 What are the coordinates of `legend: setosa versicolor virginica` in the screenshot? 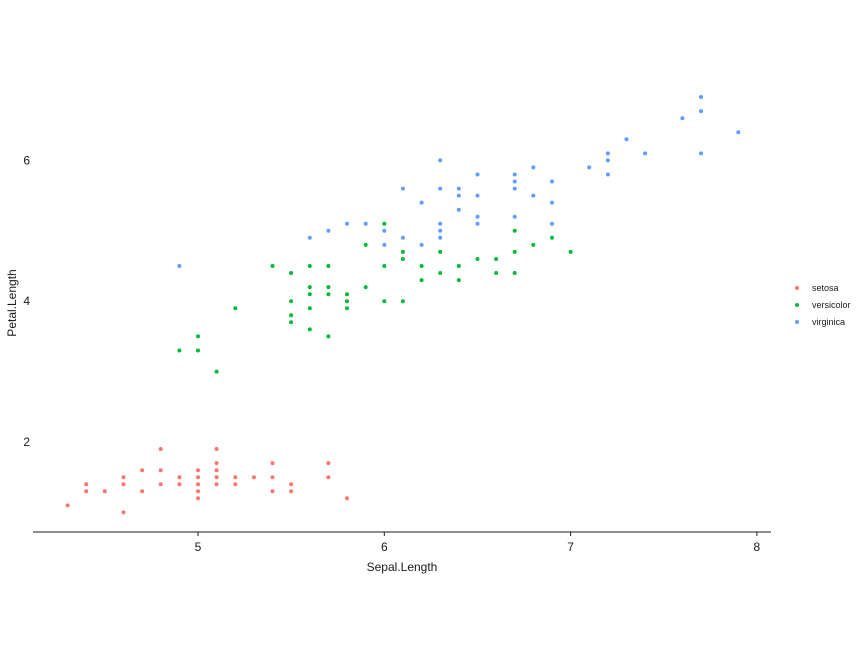 It's located at (823, 305).